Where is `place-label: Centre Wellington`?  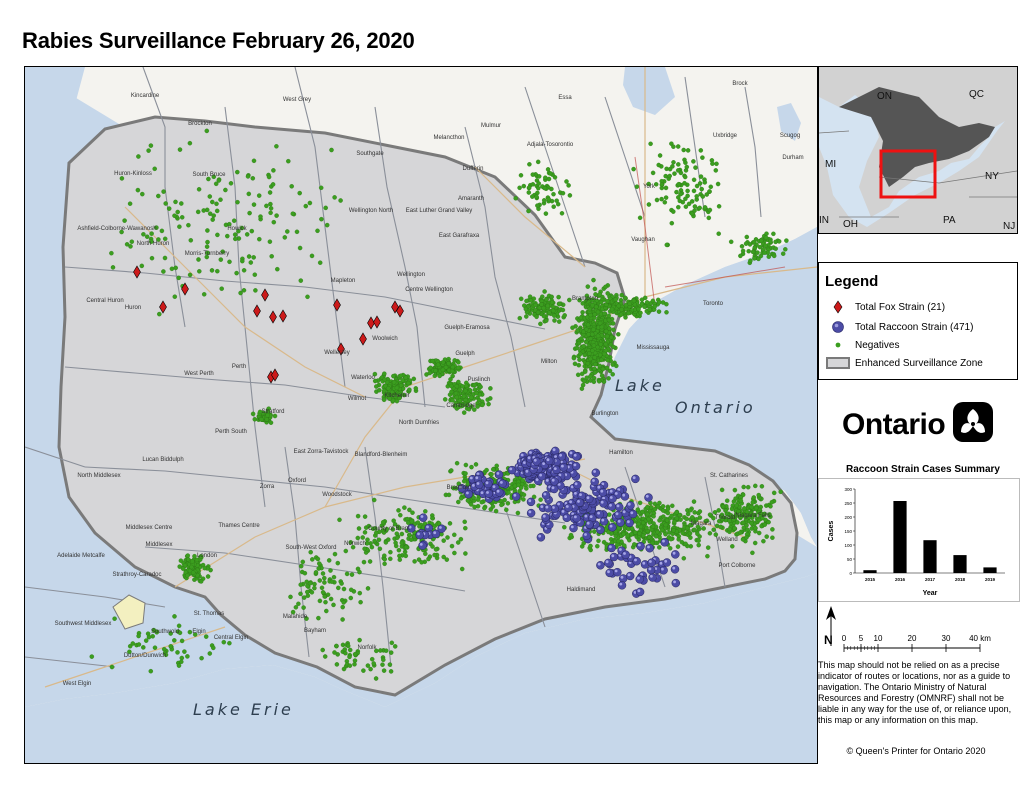 place-label: Centre Wellington is located at coordinates (429, 290).